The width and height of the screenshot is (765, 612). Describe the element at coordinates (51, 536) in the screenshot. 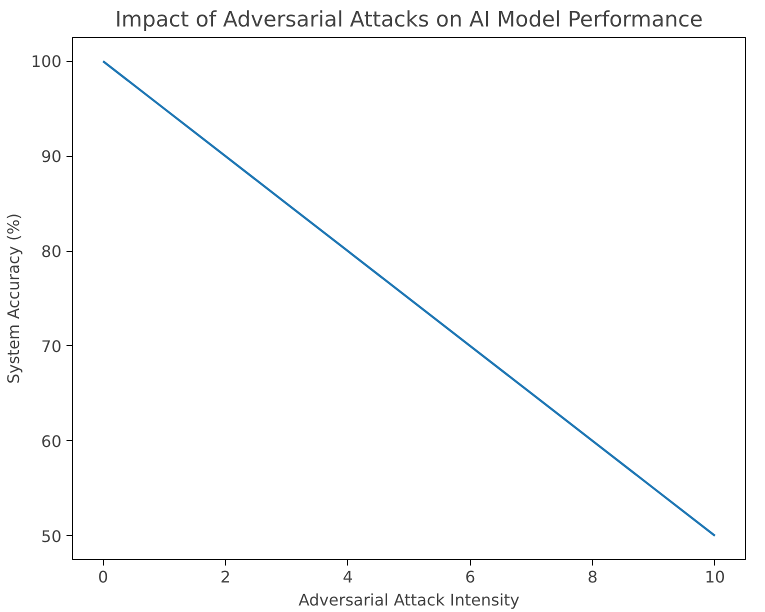

I see `y-tick-label: 50` at that location.